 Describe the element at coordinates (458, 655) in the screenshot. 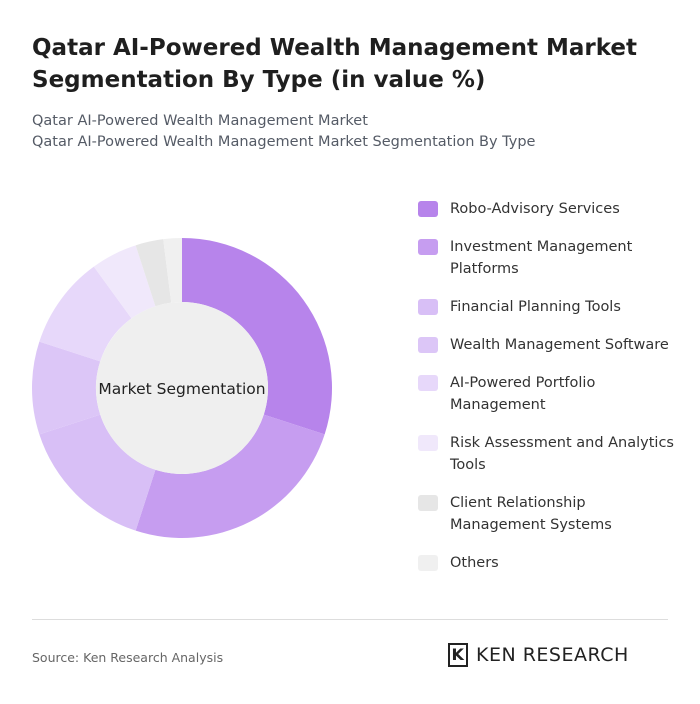

I see `brand-icon: K` at that location.